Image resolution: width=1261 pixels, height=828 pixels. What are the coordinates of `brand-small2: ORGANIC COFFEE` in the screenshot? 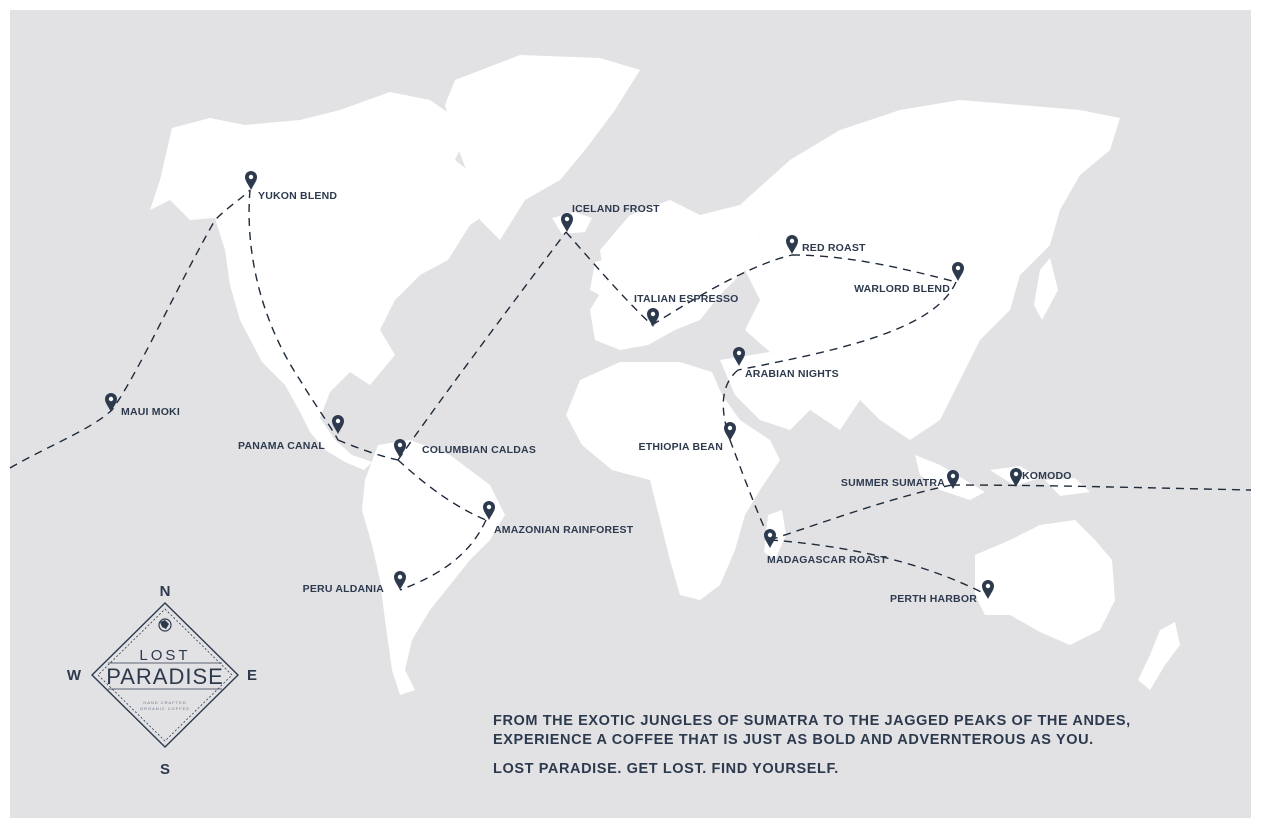 It's located at (165, 708).